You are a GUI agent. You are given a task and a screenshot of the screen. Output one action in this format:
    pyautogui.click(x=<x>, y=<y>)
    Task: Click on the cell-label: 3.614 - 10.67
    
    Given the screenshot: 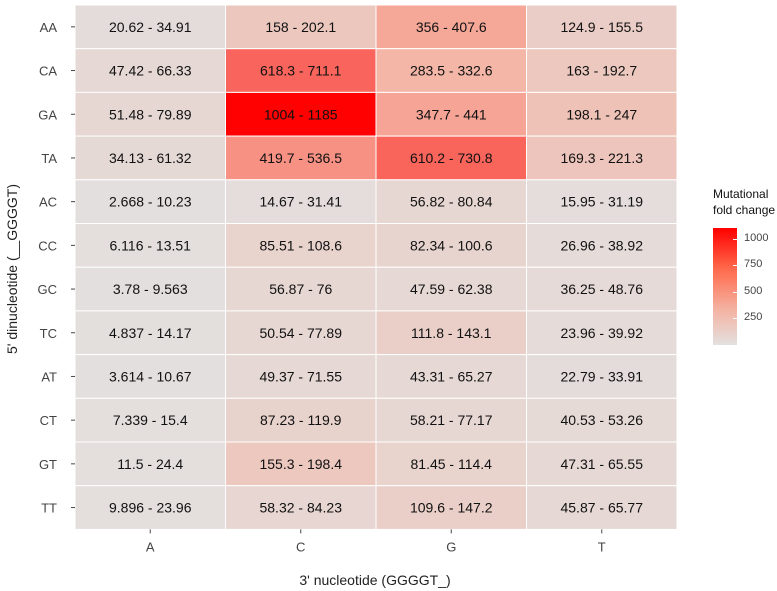 What is the action you would take?
    pyautogui.click(x=150, y=376)
    